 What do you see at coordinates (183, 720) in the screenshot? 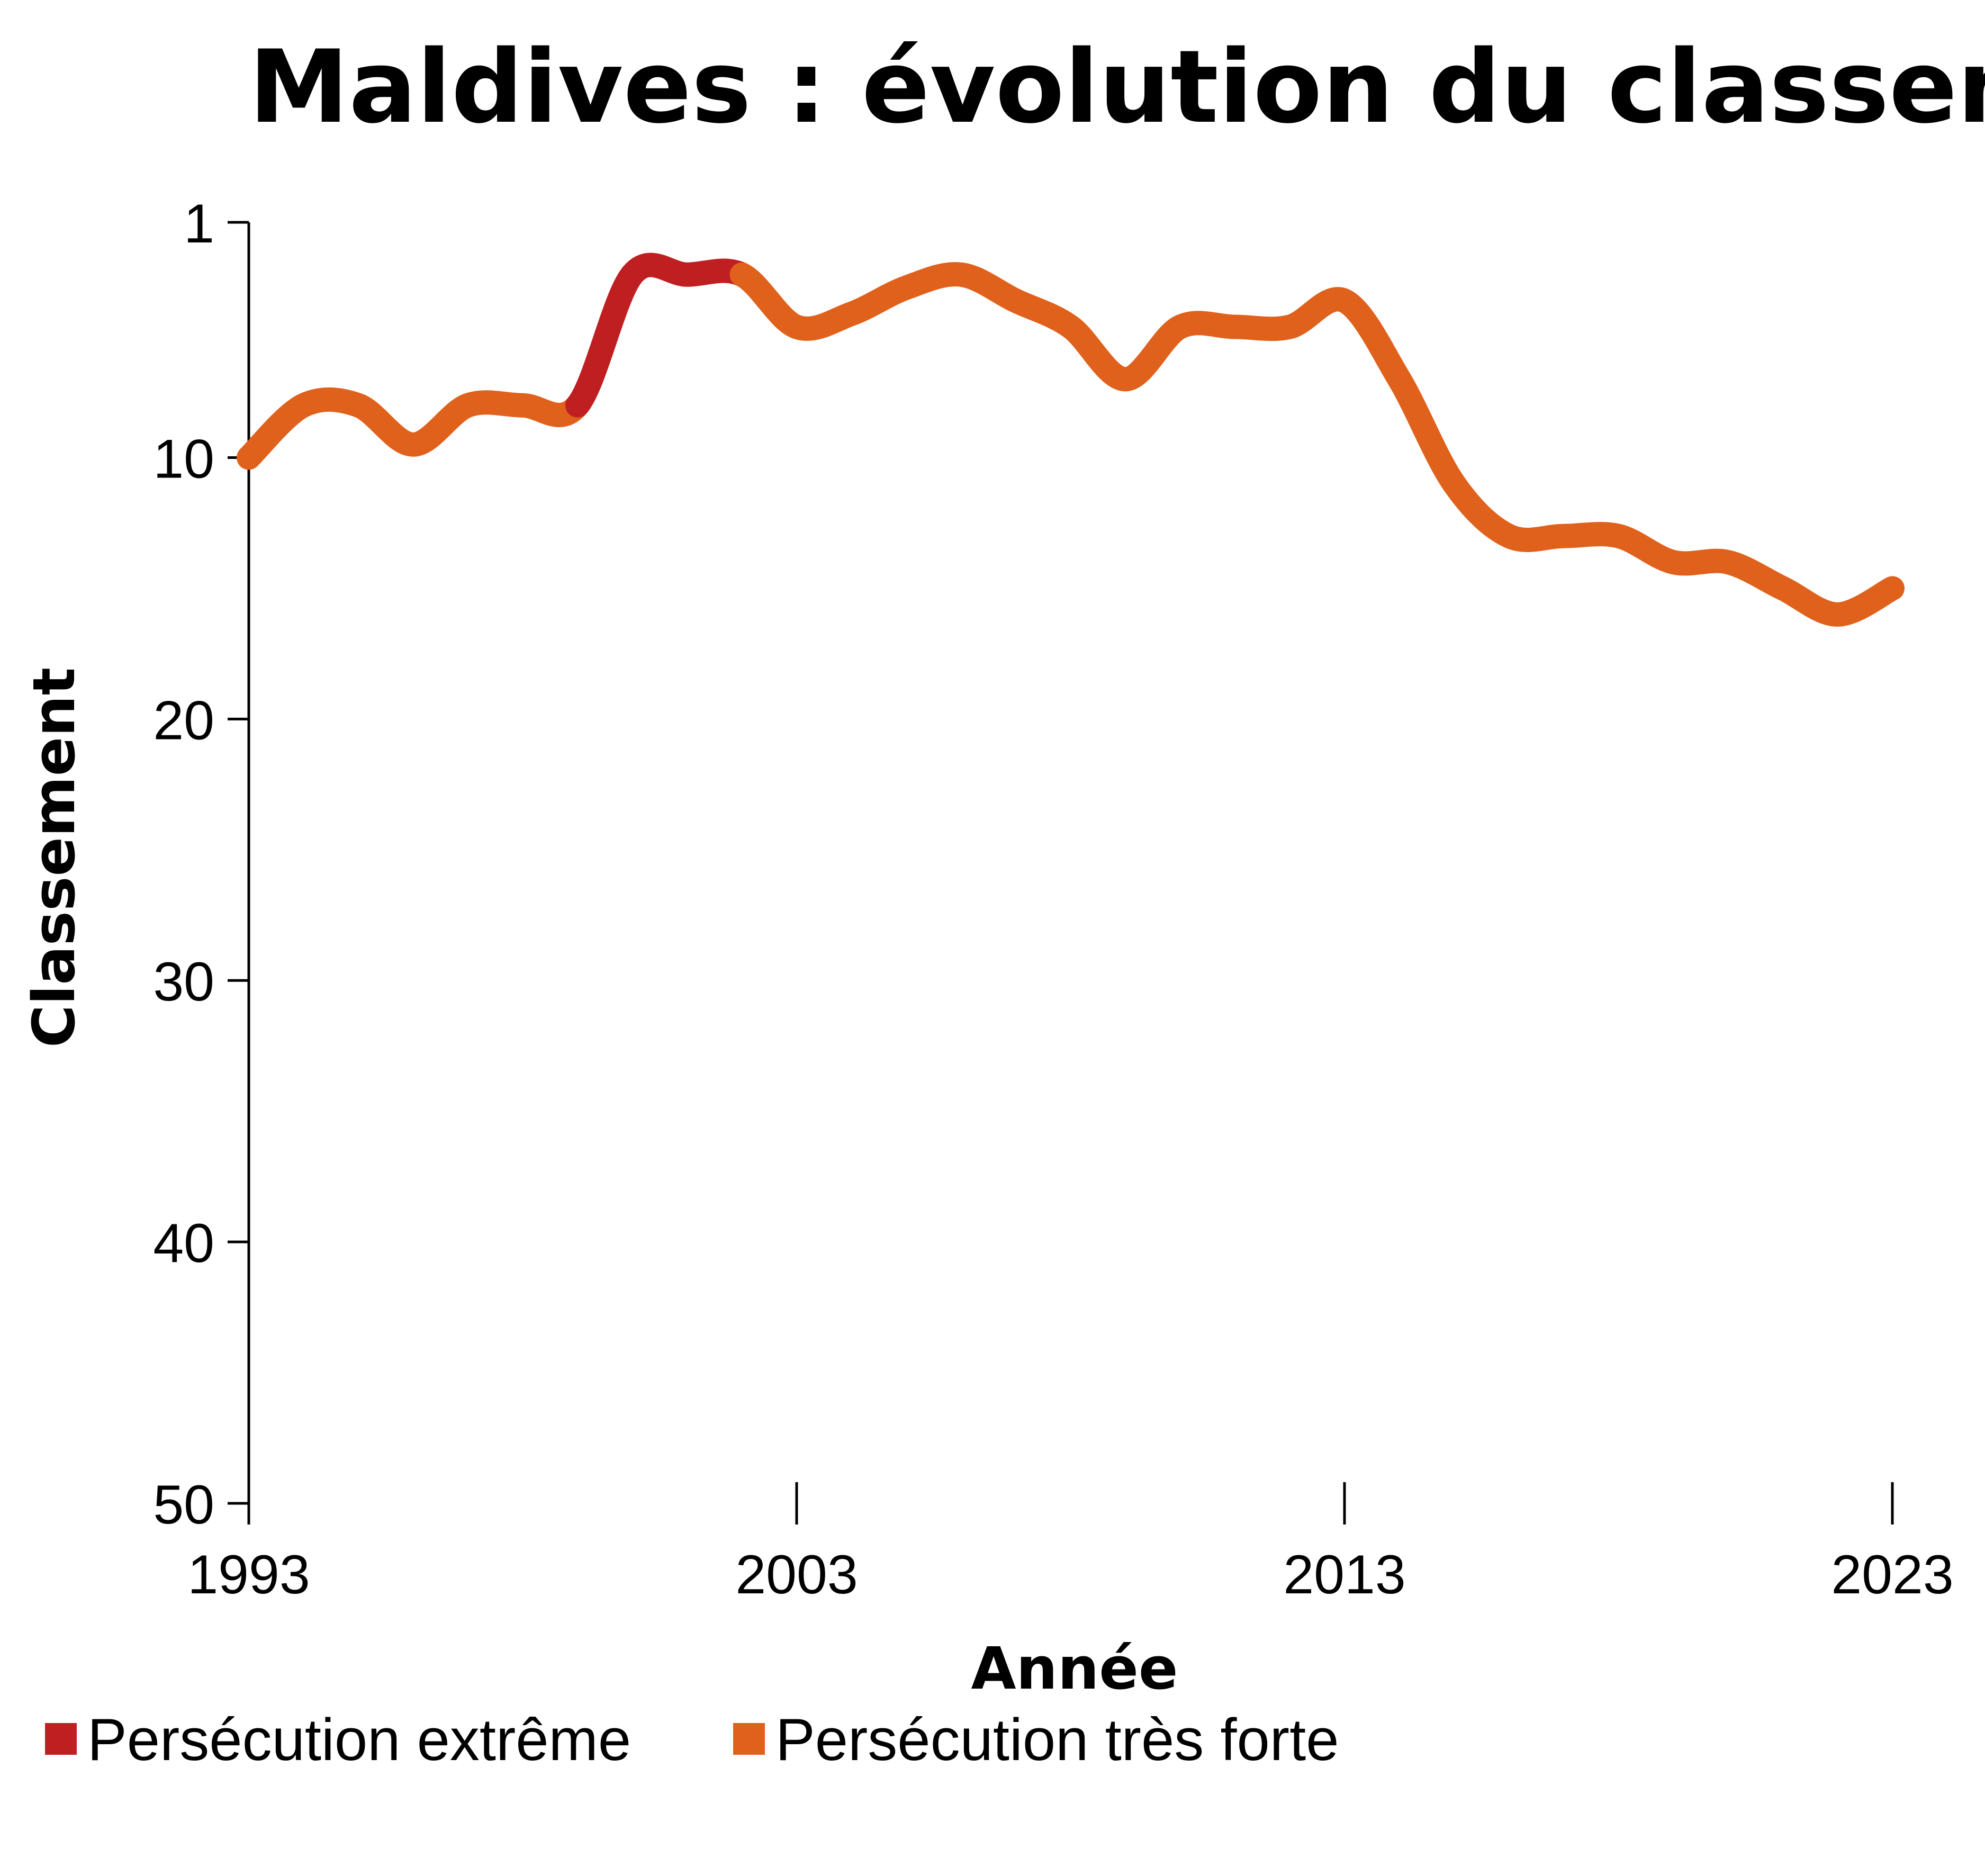
I see `y-tick-label: 20` at bounding box center [183, 720].